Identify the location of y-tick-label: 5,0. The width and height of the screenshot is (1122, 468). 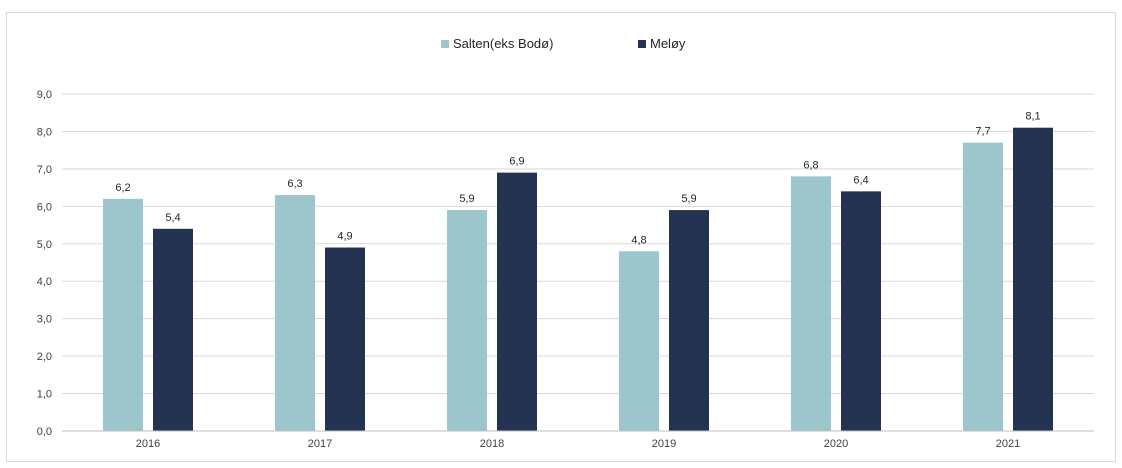
(44, 245).